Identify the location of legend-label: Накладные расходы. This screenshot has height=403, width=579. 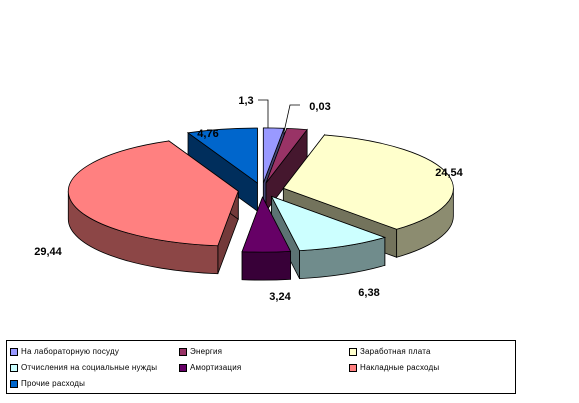
(400, 367).